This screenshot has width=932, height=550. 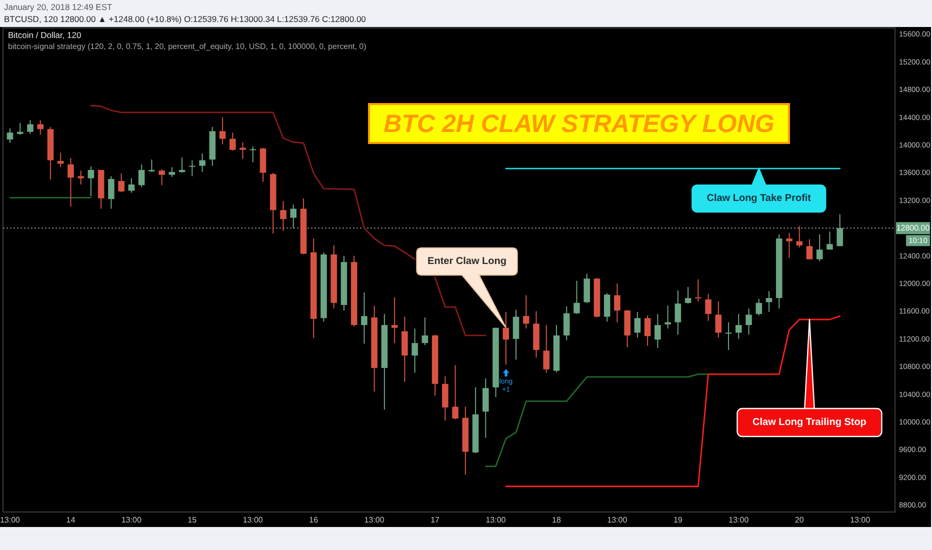 What do you see at coordinates (557, 520) in the screenshot?
I see `x-tick-label: 18` at bounding box center [557, 520].